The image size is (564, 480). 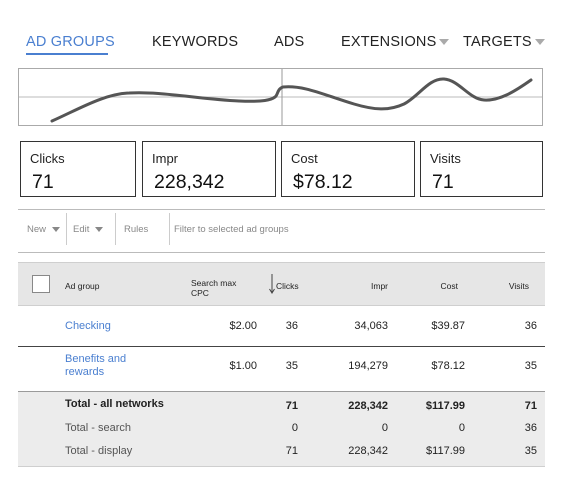 I want to click on total-impr: 0, so click(x=384, y=428).